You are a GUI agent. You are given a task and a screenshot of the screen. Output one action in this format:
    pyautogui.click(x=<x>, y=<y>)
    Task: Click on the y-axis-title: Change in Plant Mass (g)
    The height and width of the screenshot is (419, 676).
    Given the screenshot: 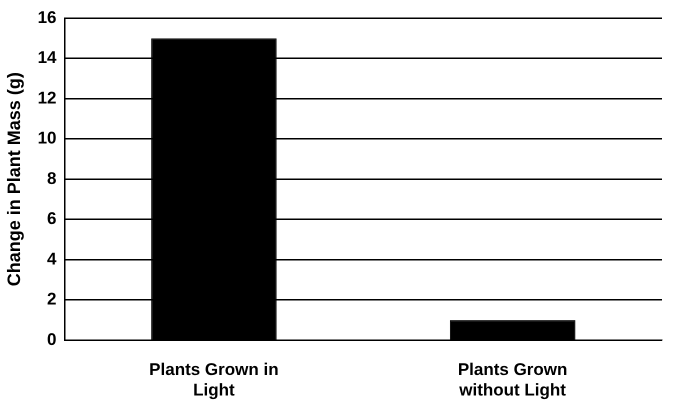 What is the action you would take?
    pyautogui.click(x=14, y=179)
    